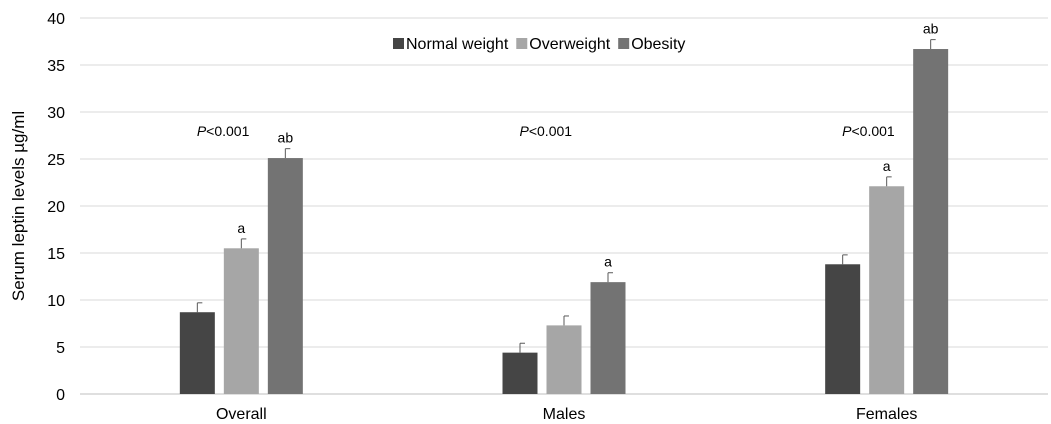  What do you see at coordinates (569, 44) in the screenshot?
I see `legend-label: Overweight` at bounding box center [569, 44].